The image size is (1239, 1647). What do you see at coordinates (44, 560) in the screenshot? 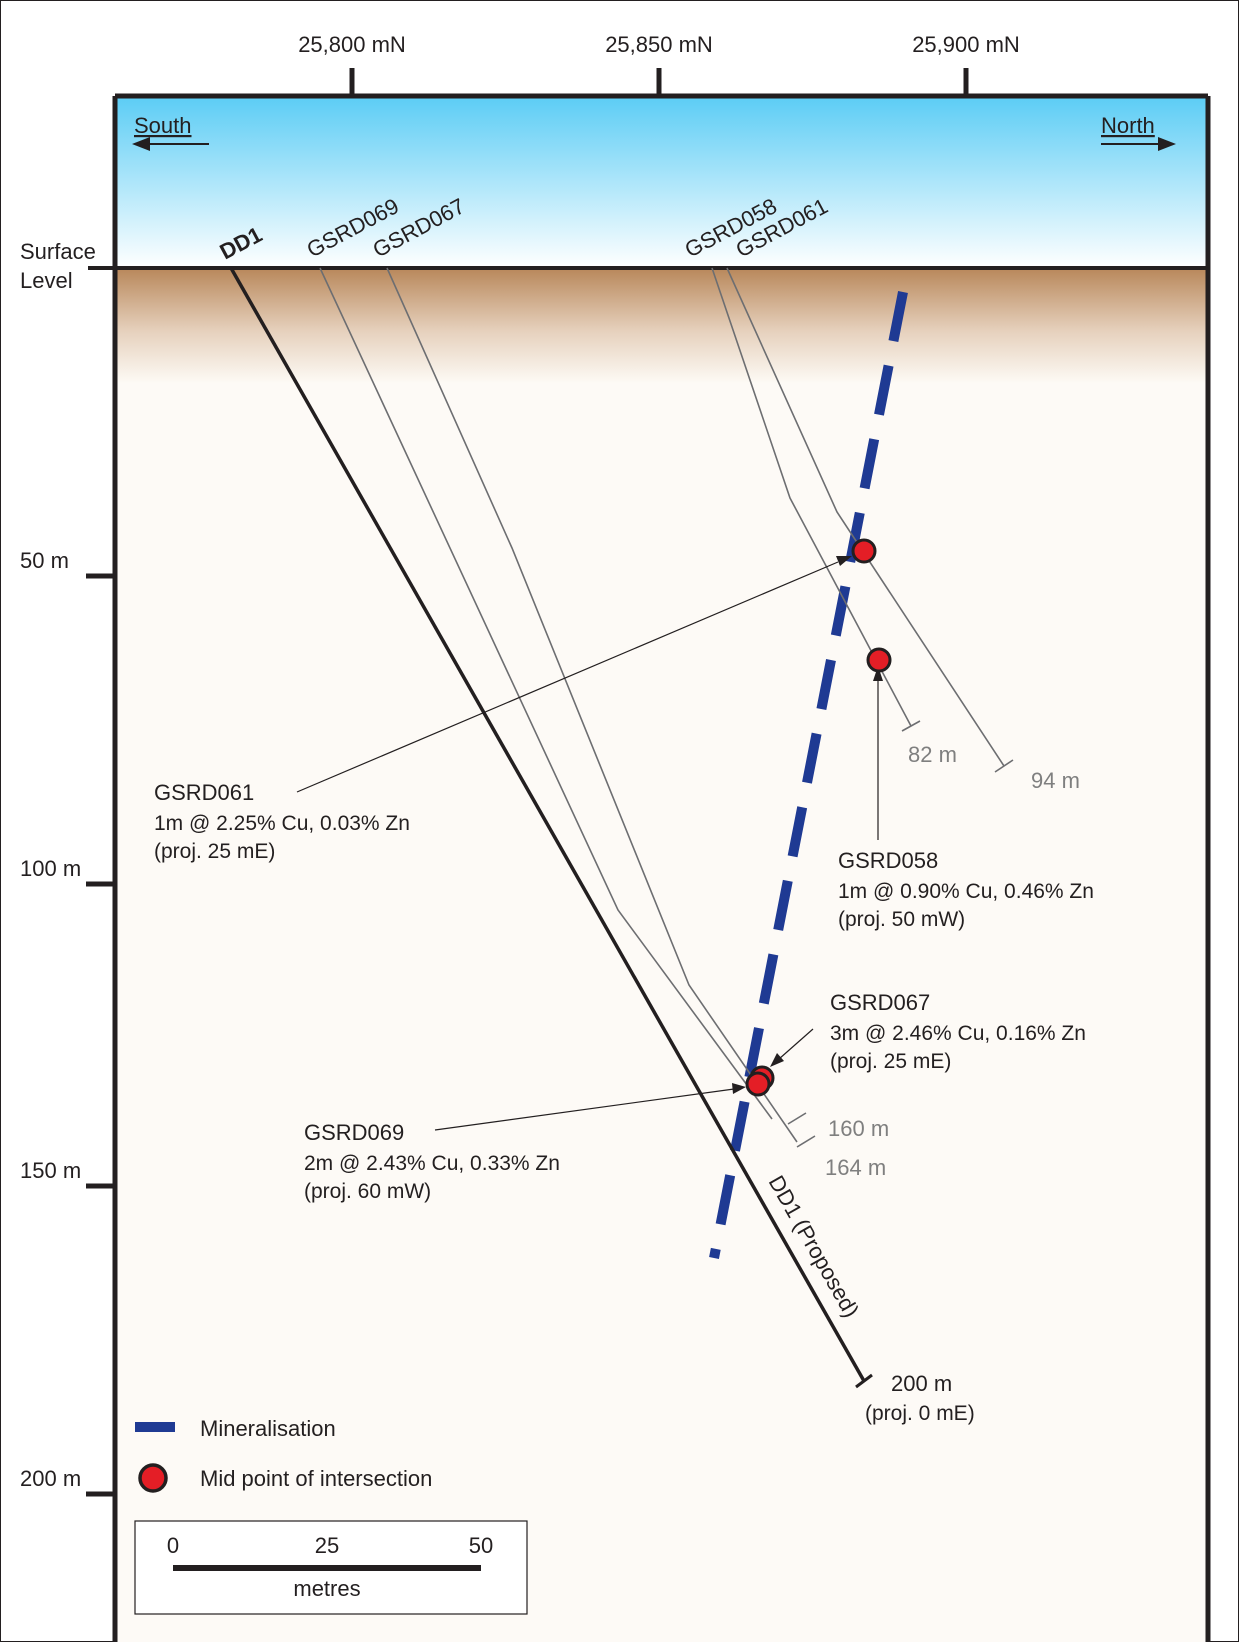
I see `depth-label: 50 m` at bounding box center [44, 560].